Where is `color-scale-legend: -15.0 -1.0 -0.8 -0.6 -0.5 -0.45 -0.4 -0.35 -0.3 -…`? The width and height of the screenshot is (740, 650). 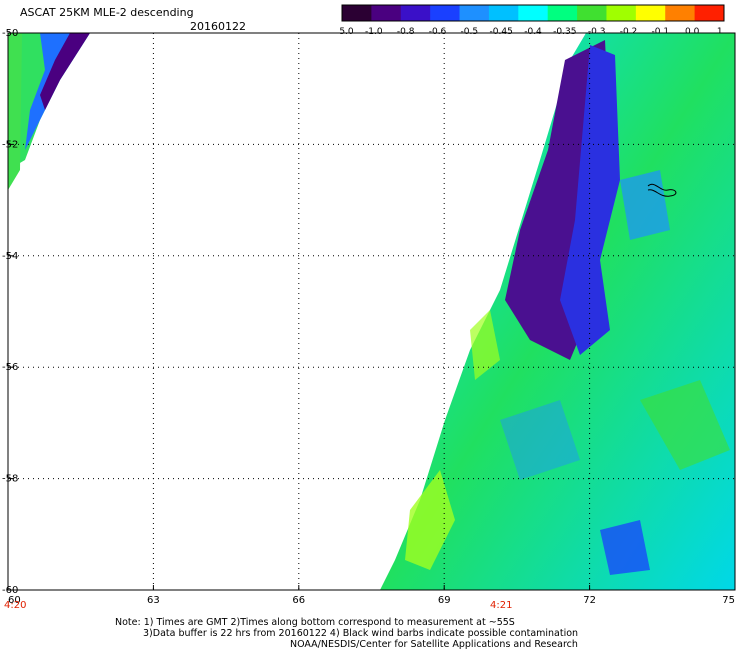 color-scale-legend: -15.0 -1.0 -0.8 -0.6 -0.5 -0.45 -0.4 -0.35 -0.3 -… is located at coordinates (533, 20).